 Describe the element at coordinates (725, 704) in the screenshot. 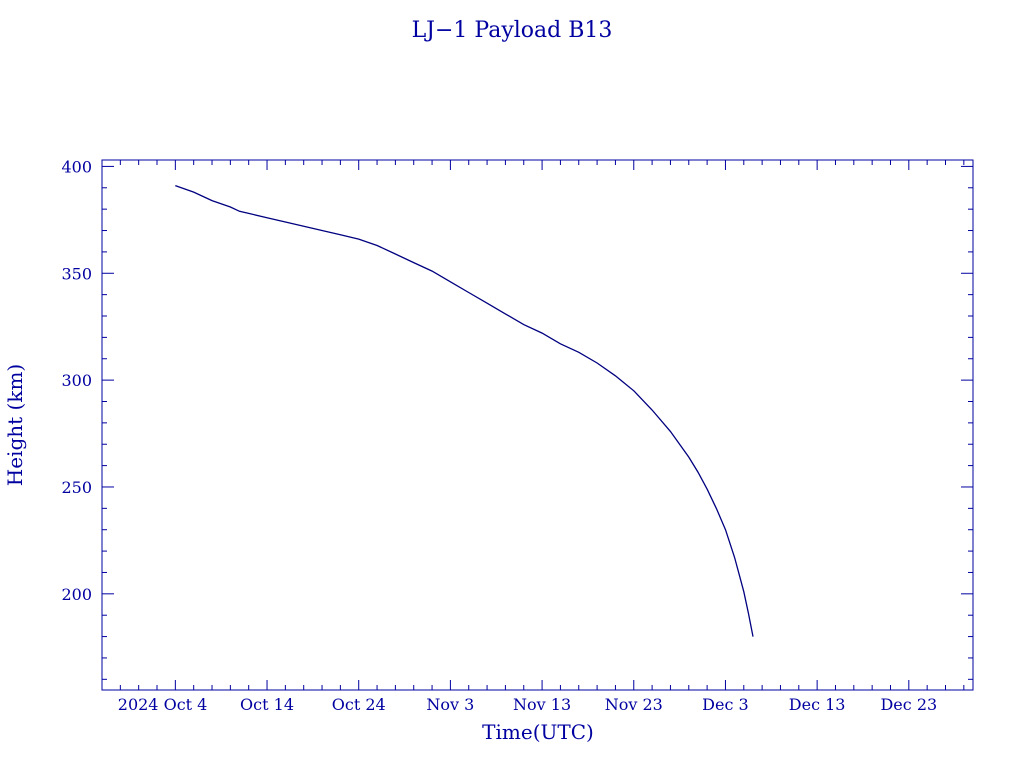

I see `x-tick-label: Dec 3` at that location.